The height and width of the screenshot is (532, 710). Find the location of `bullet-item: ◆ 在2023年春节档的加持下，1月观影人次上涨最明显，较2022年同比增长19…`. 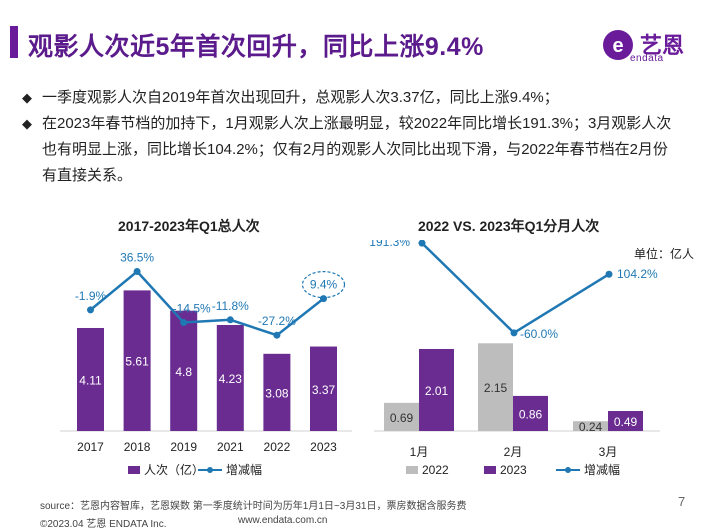

bullet-item: ◆ 在2023年春节档的加持下，1月观影人次上涨最明显，较2022年同比增长19… is located at coordinates (352, 150).